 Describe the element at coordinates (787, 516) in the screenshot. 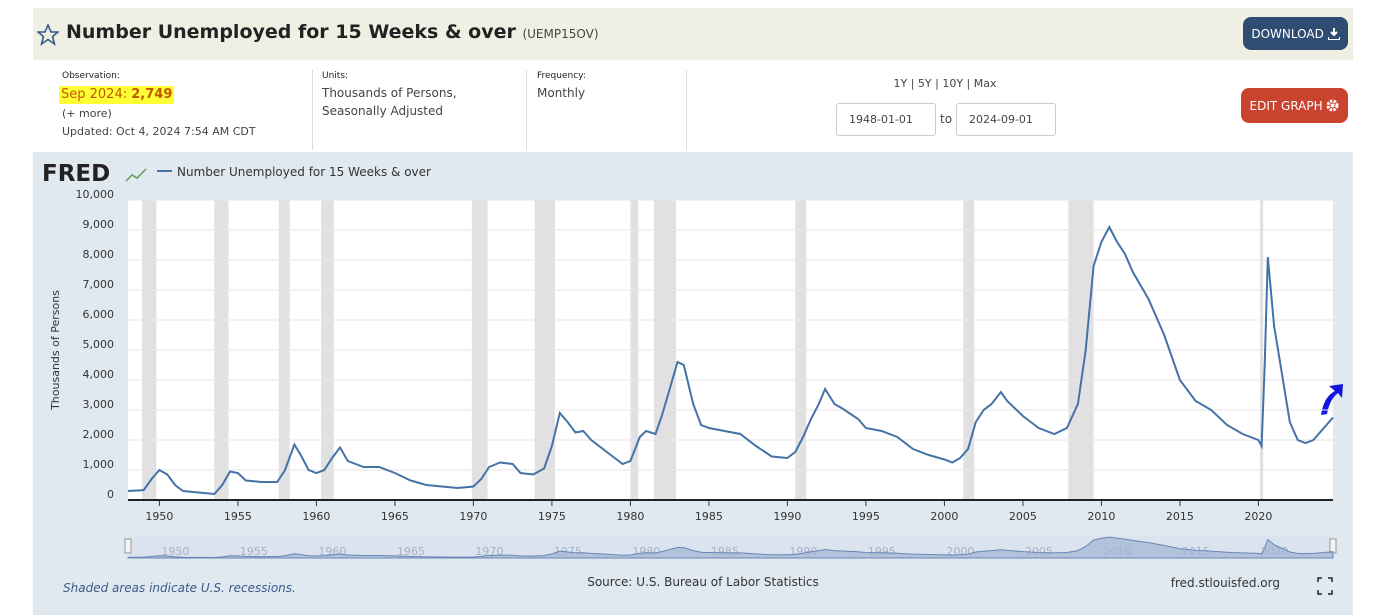

I see `x-tick-label: 1990` at that location.